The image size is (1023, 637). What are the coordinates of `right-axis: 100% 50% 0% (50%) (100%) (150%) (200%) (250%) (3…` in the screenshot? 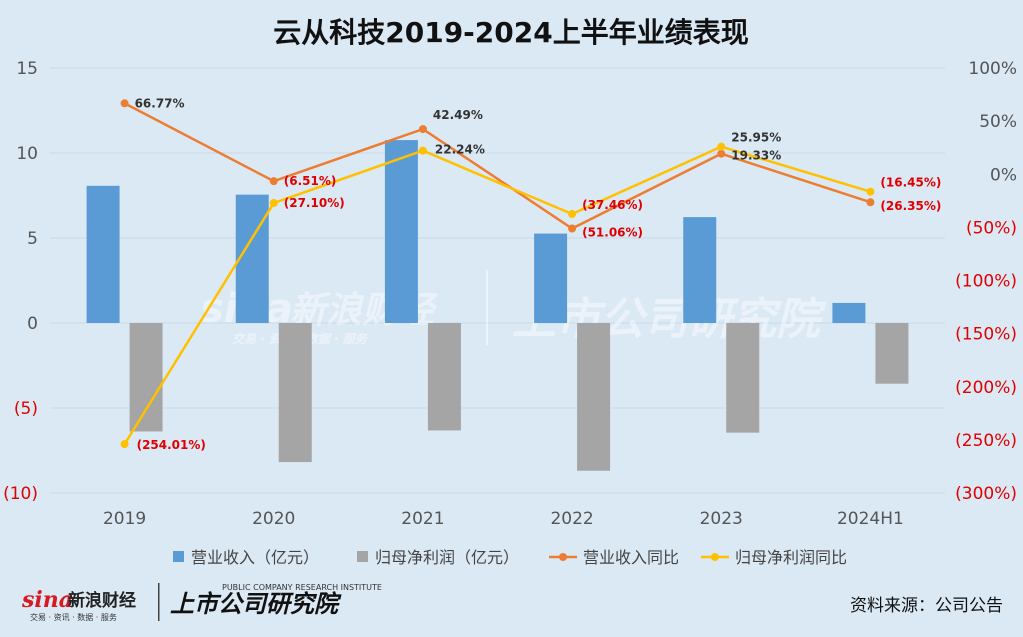 It's located at (986, 281).